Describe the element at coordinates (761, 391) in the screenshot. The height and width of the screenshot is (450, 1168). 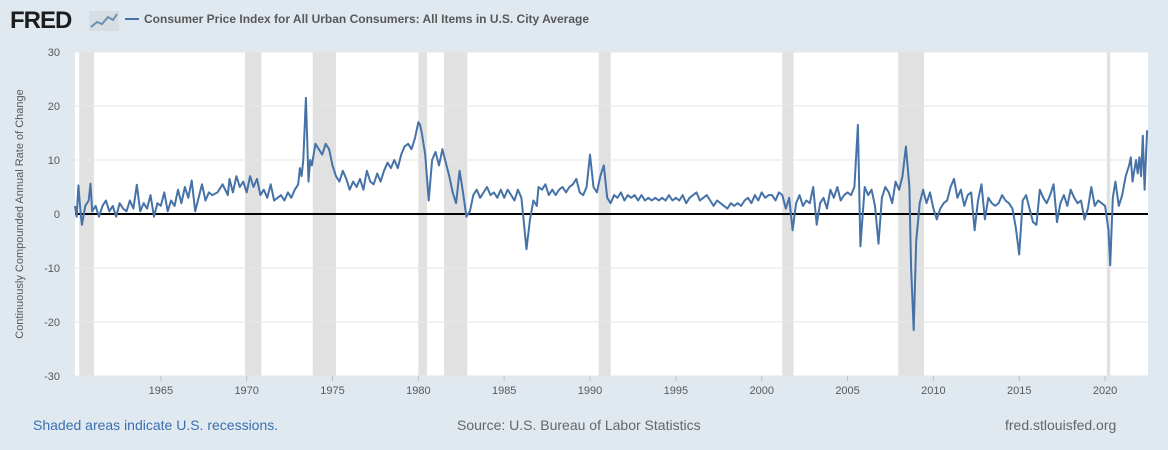
I see `x-tick-label: 2000` at that location.